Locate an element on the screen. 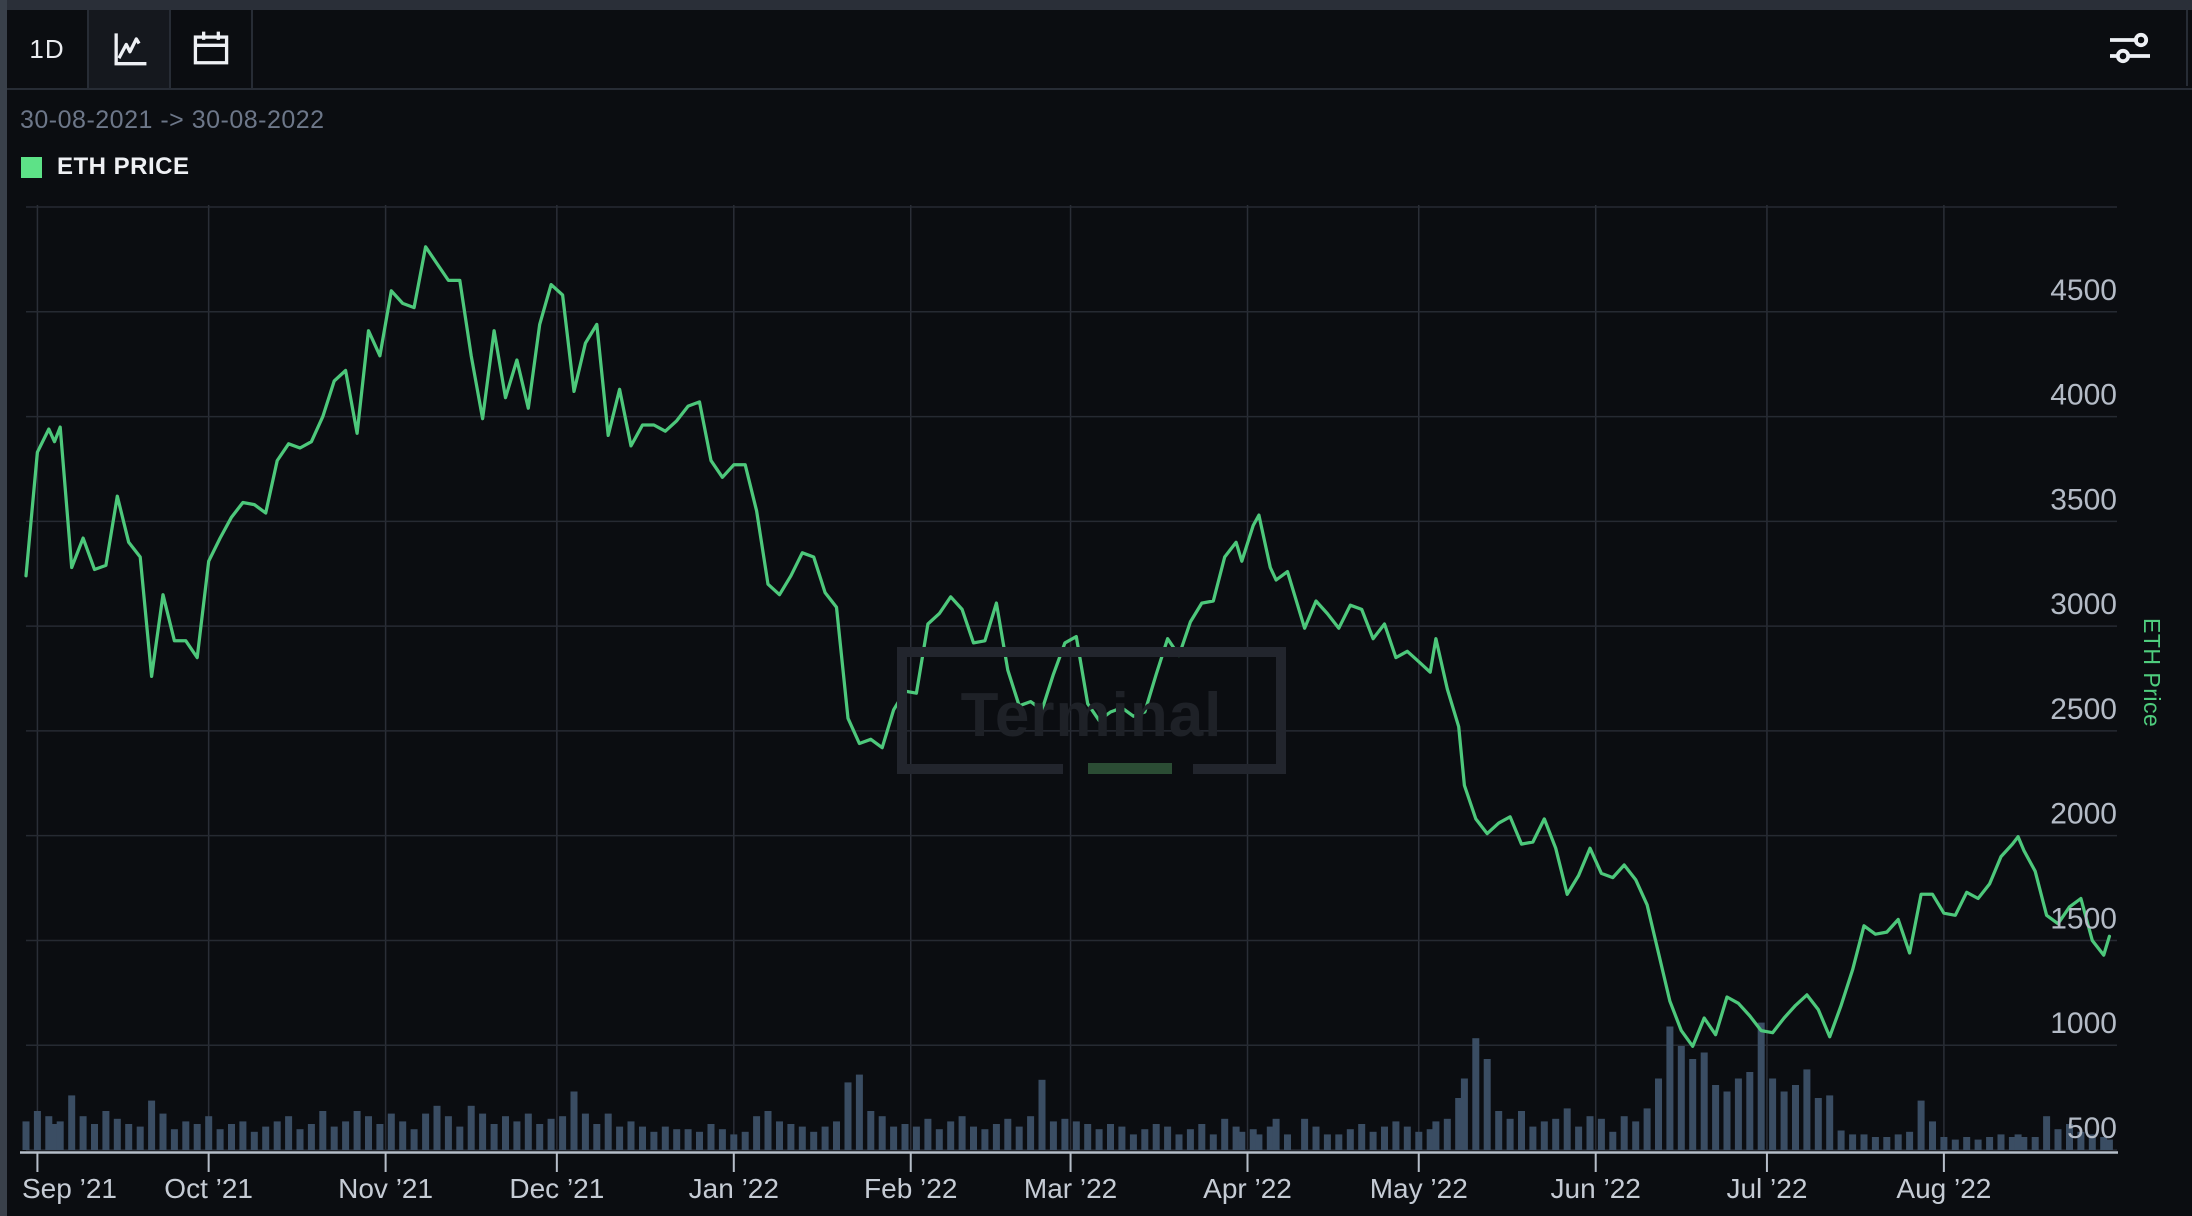  legend-swatch is located at coordinates (31, 167).